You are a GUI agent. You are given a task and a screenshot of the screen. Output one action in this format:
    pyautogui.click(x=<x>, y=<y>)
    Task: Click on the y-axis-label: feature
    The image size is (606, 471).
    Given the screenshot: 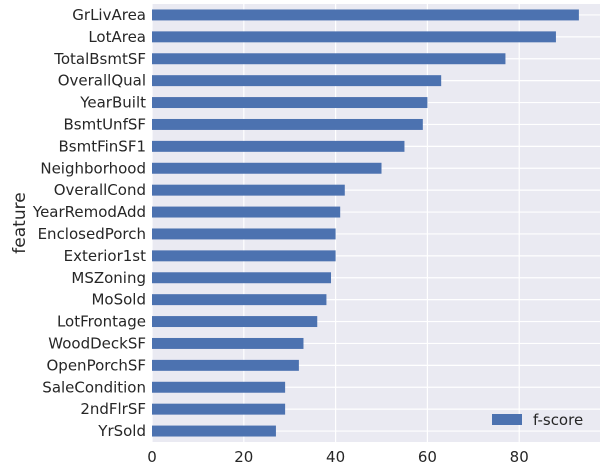 What is the action you would take?
    pyautogui.click(x=20, y=222)
    